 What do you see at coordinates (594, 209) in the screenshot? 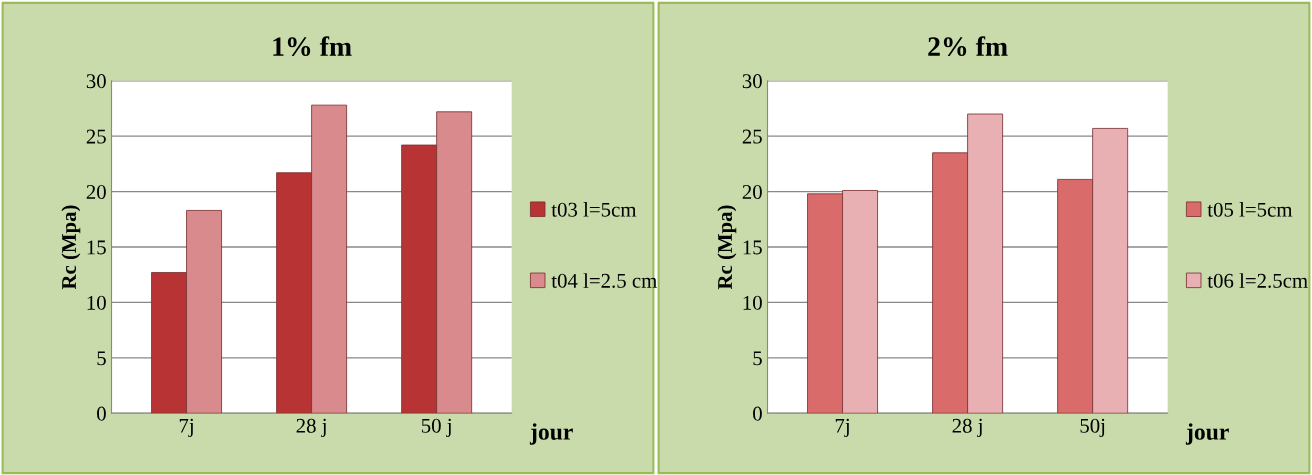
I see `legend-label: t03 l=5cm` at bounding box center [594, 209].